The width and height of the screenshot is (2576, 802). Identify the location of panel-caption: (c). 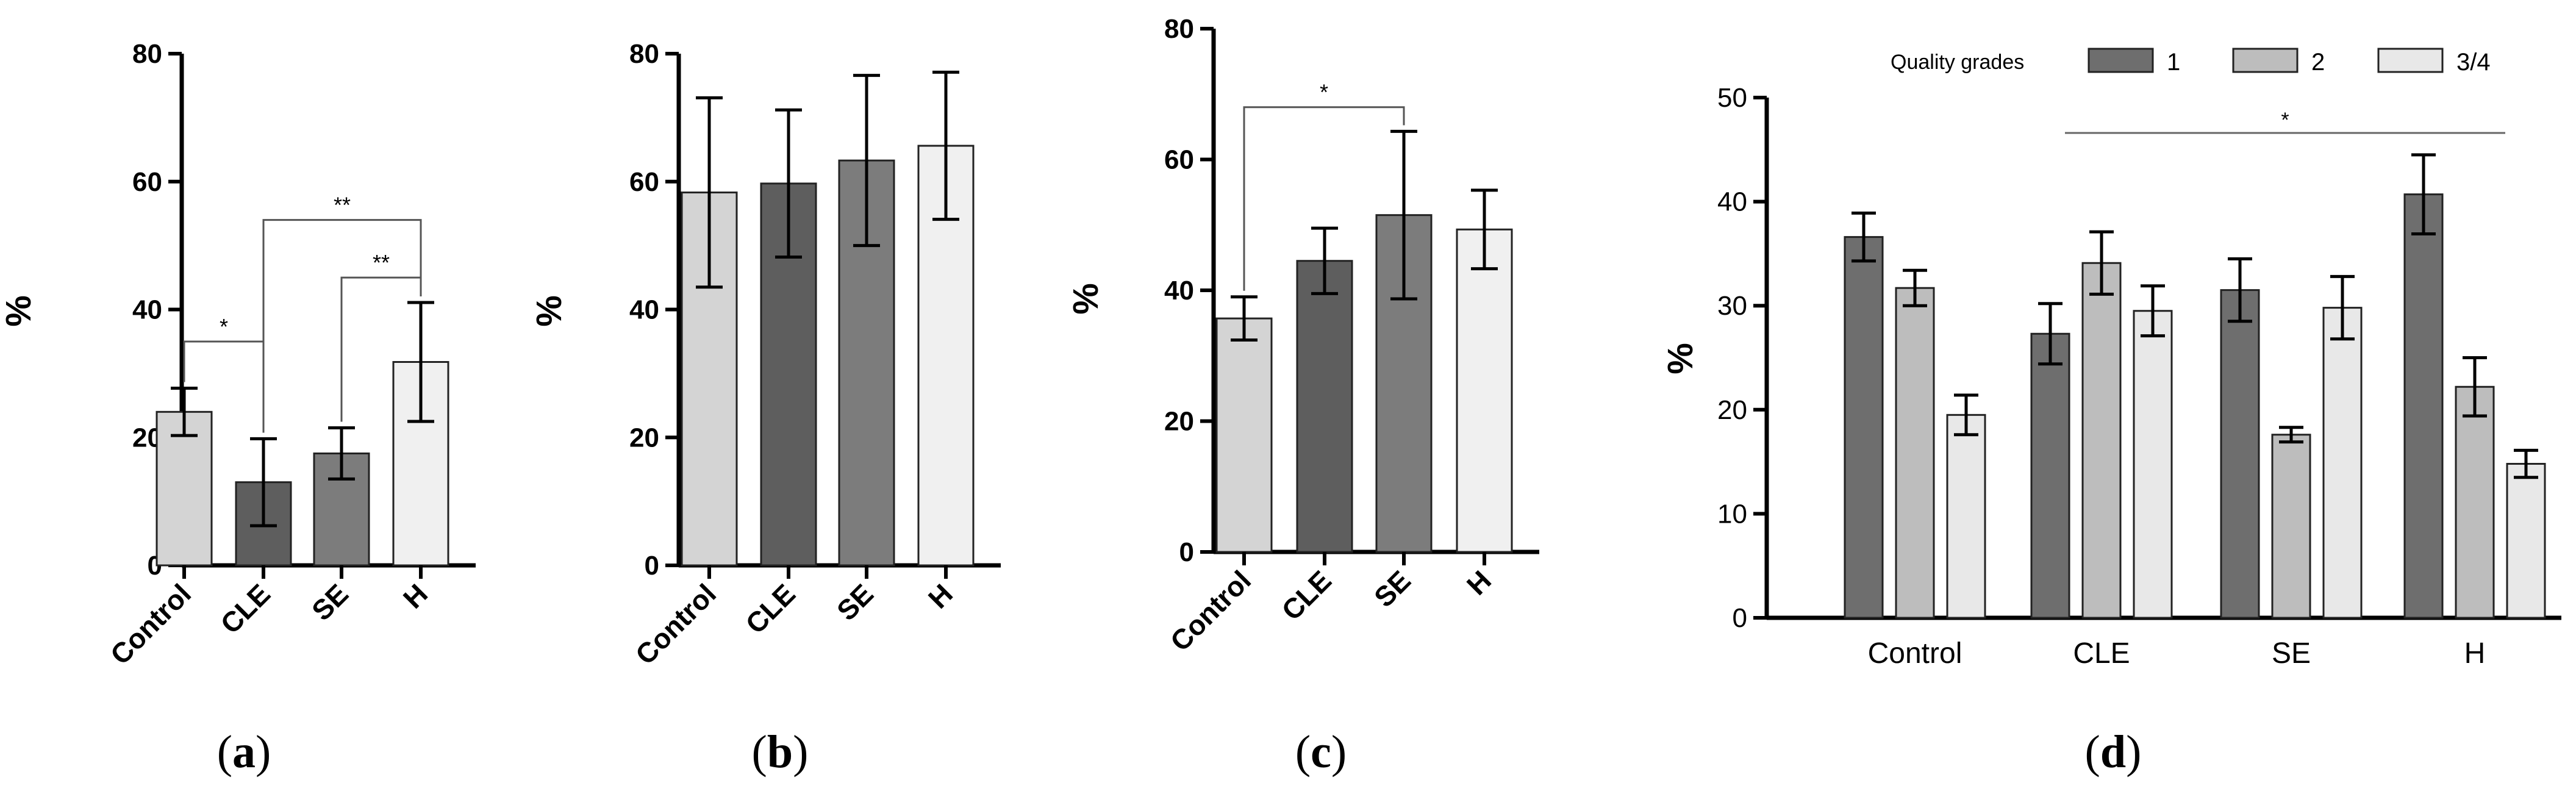
(1321, 752).